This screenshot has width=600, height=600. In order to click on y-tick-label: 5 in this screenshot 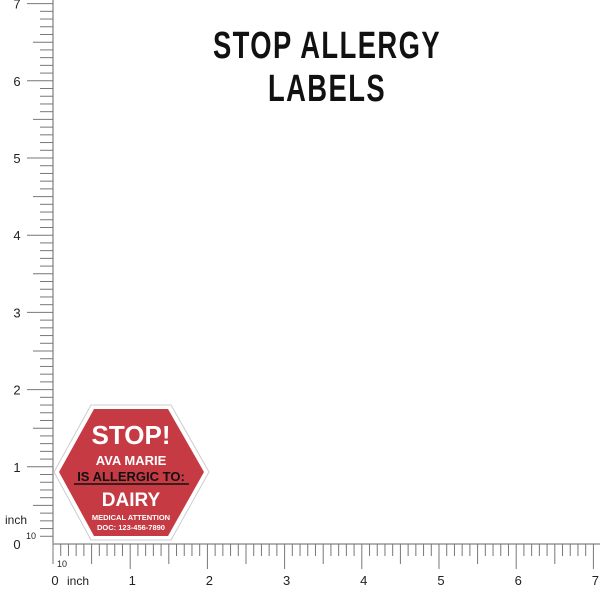, I will do `click(16, 158)`.